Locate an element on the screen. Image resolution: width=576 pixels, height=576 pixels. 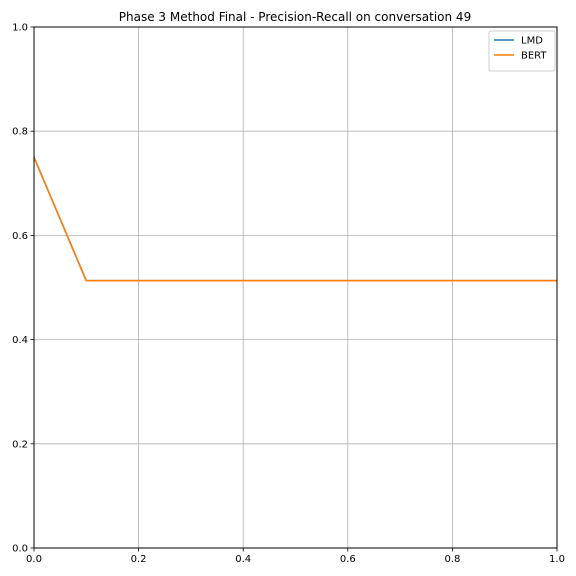
legend-label-lmd: LMD is located at coordinates (532, 41).